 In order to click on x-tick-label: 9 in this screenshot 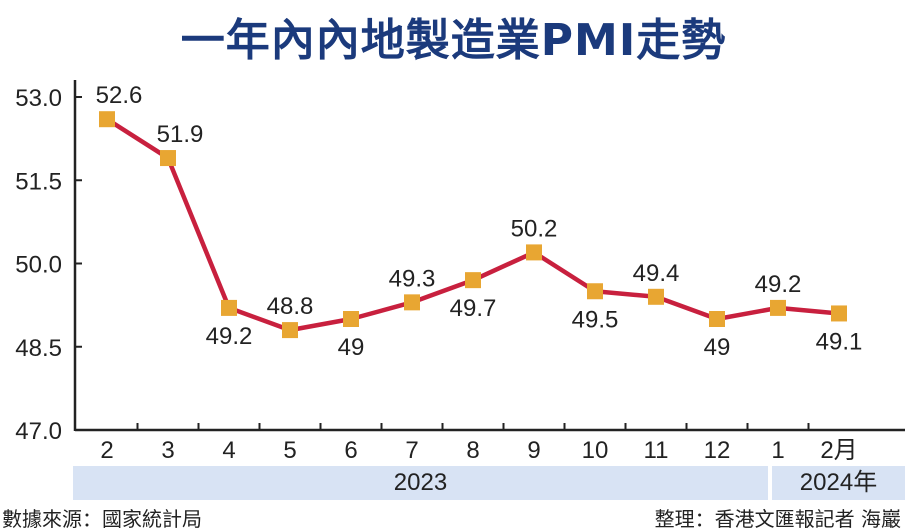, I will do `click(533, 450)`.